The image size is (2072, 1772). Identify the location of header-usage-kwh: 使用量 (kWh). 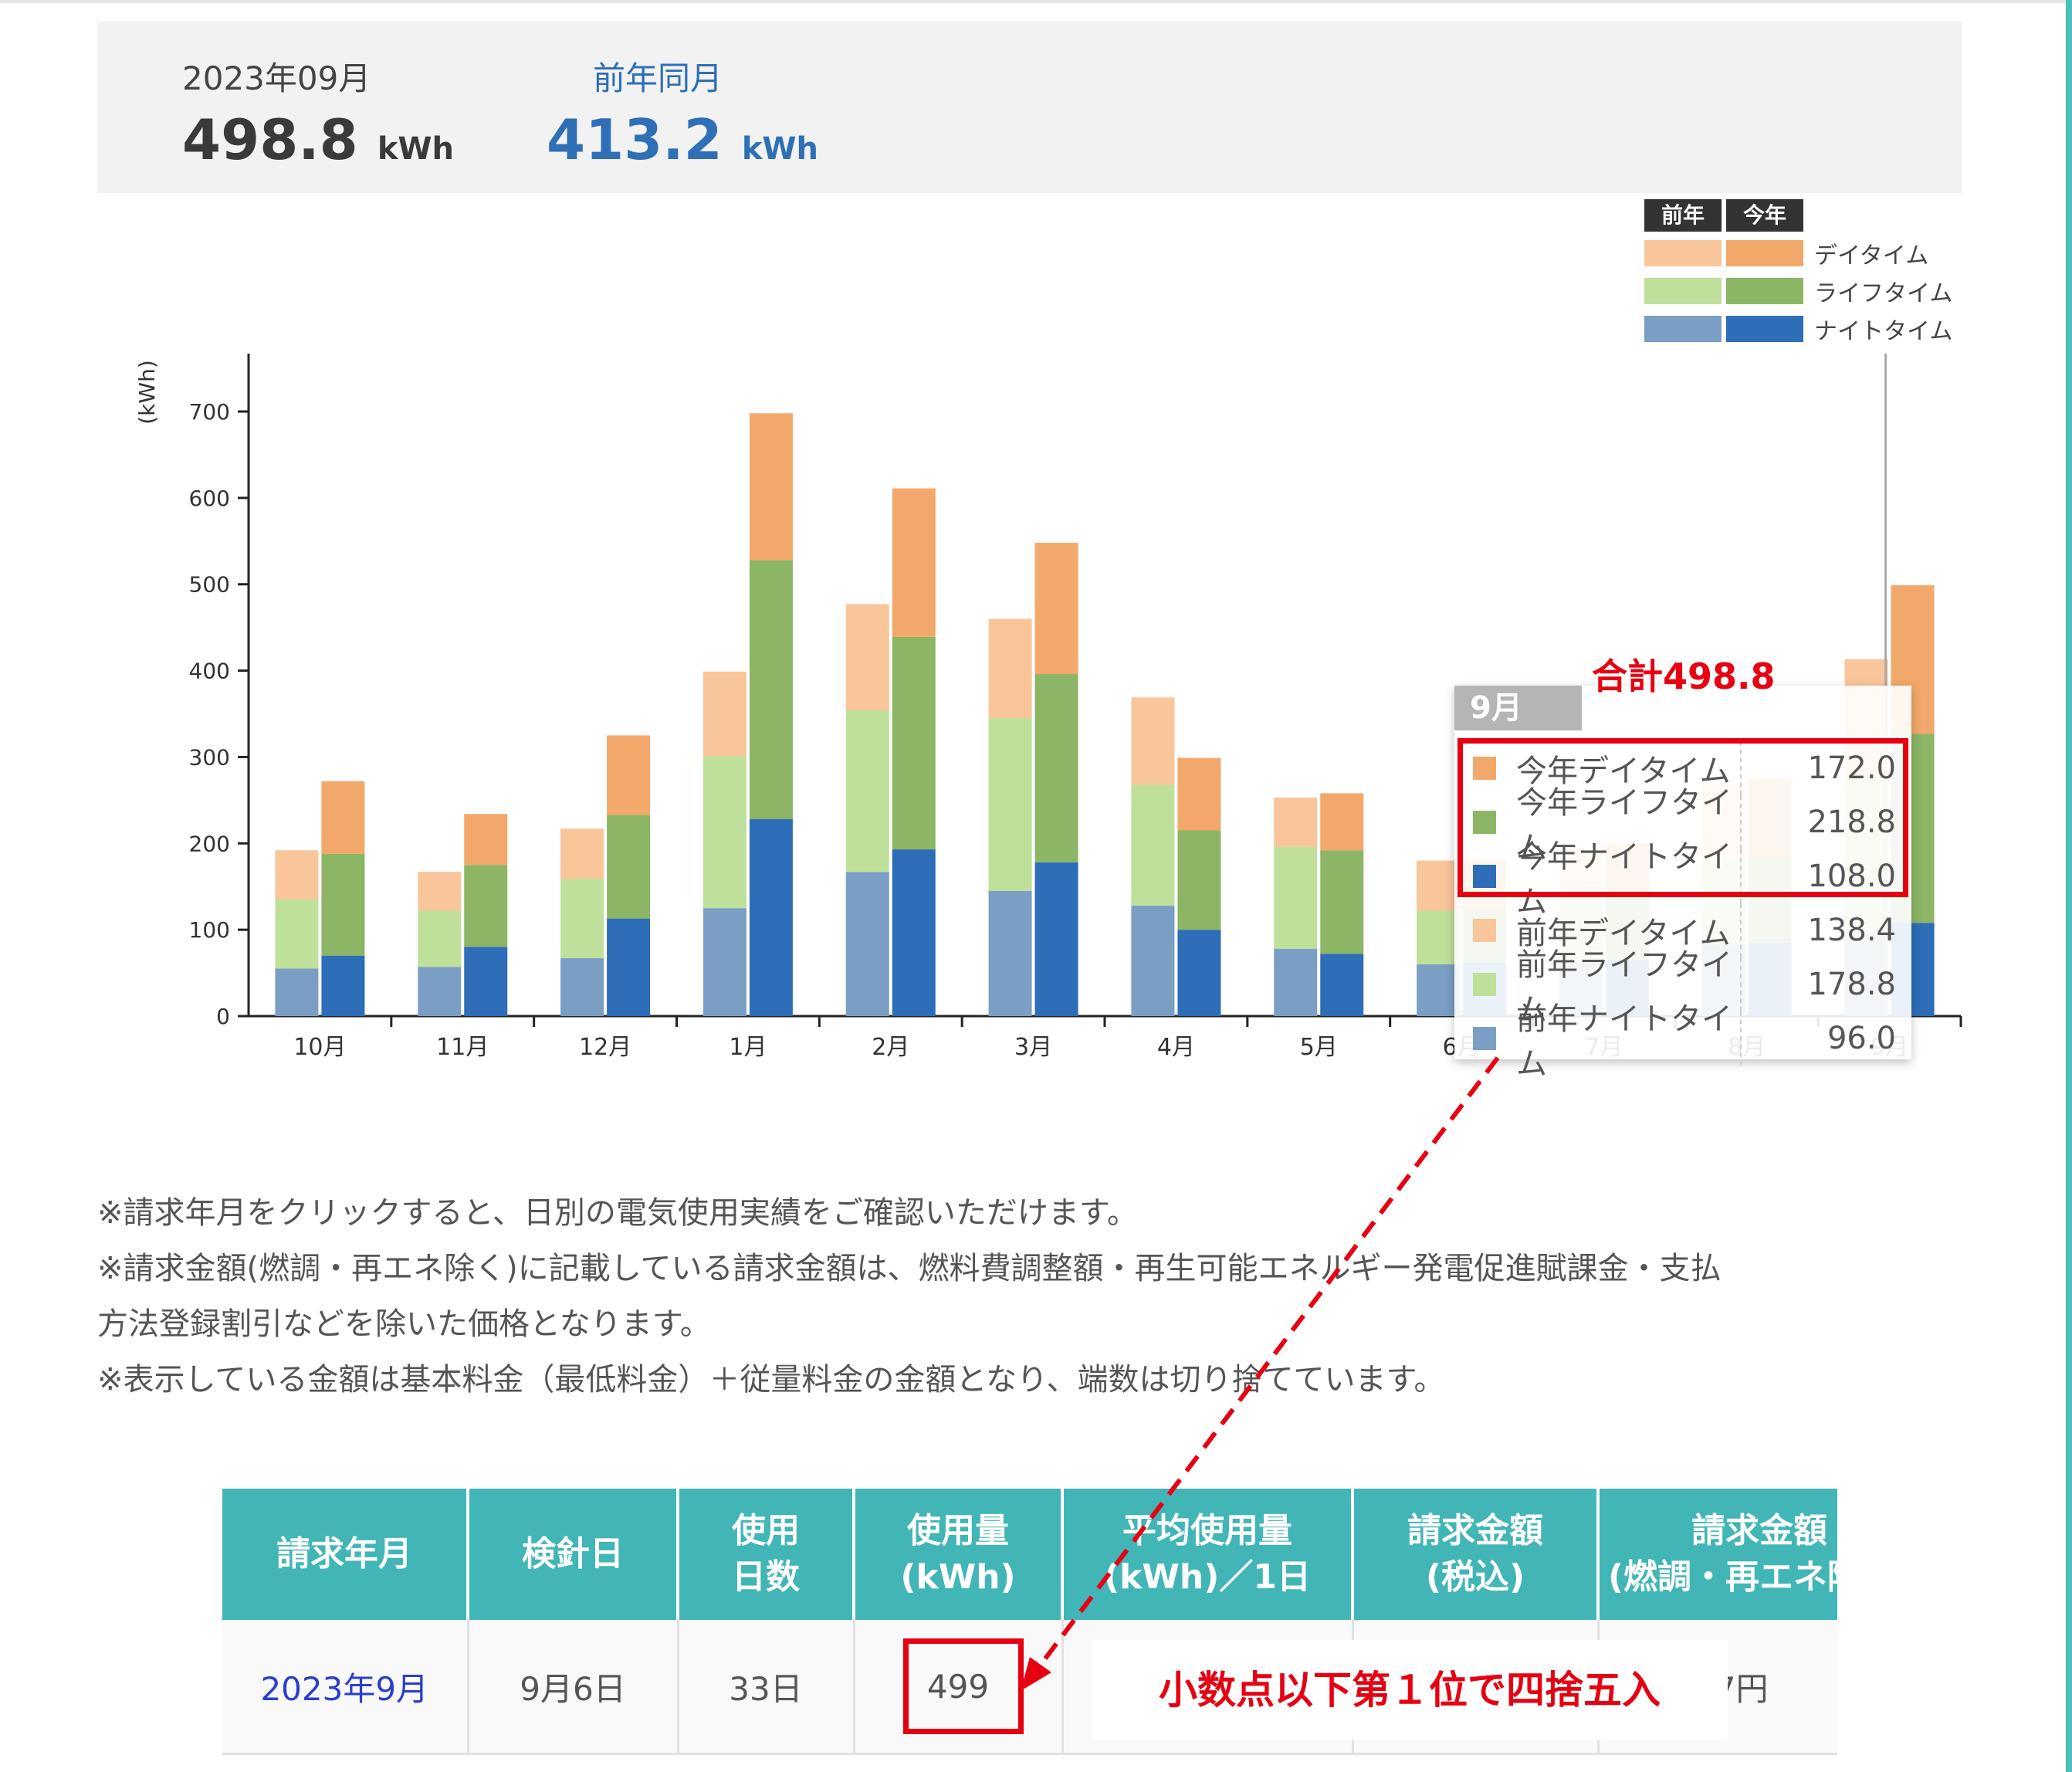
(959, 1554).